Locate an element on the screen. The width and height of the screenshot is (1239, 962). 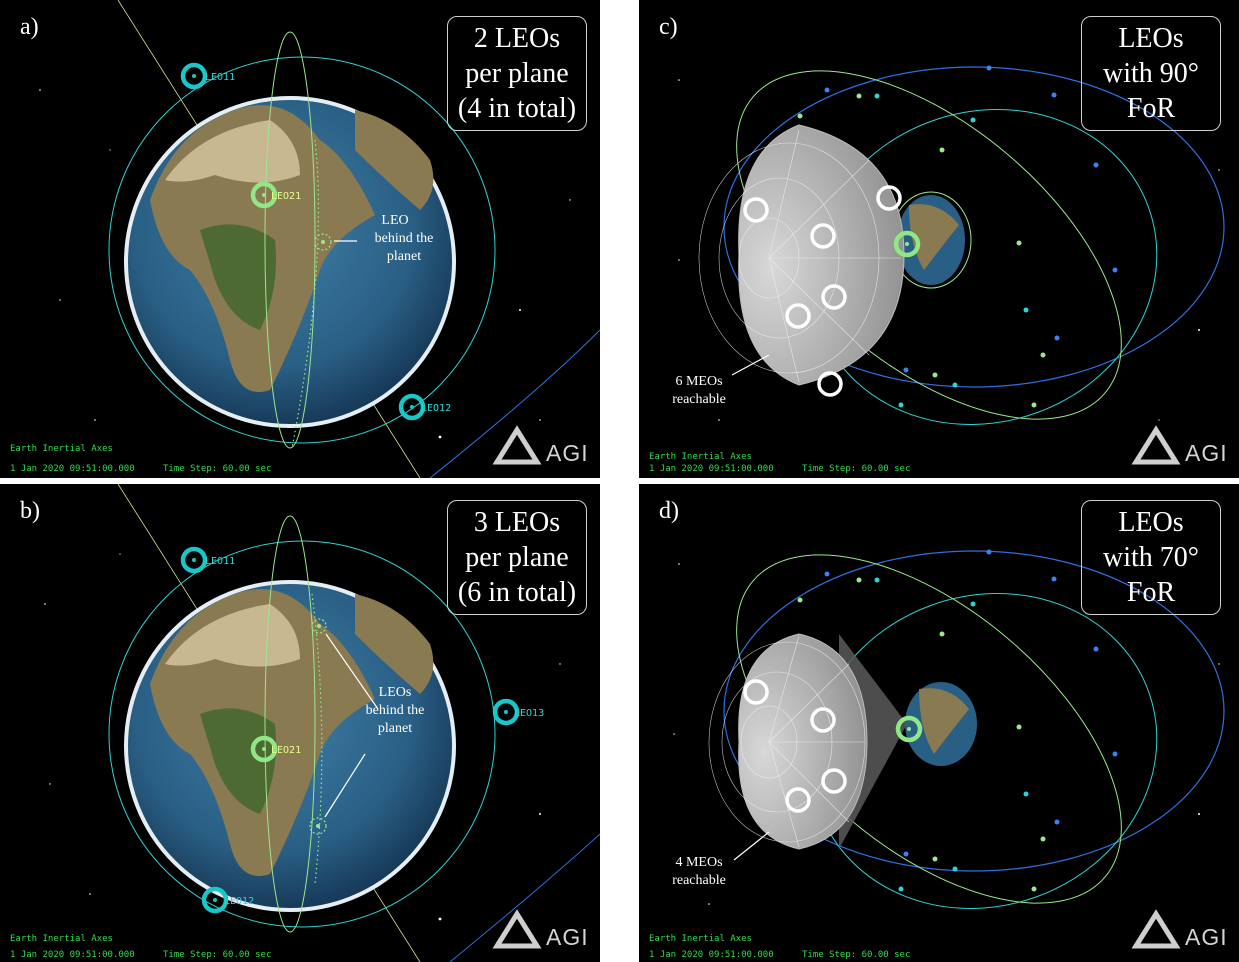
info-line-2: per plane is located at coordinates (517, 557).